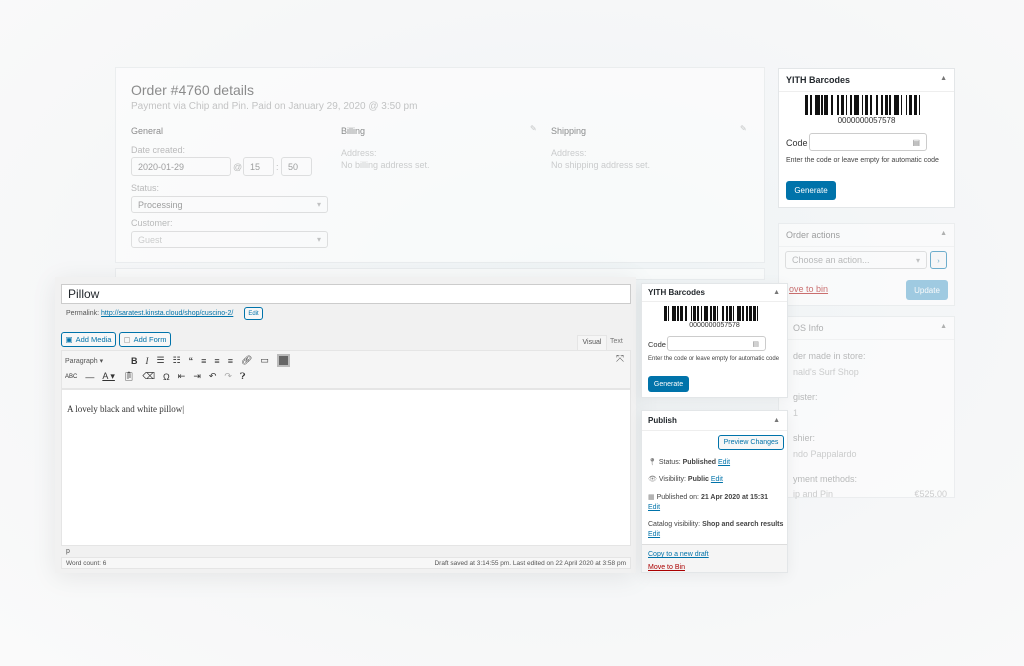 This screenshot has width=1024, height=666. Describe the element at coordinates (716, 479) in the screenshot. I see `visibility-edit-link: Edit` at that location.